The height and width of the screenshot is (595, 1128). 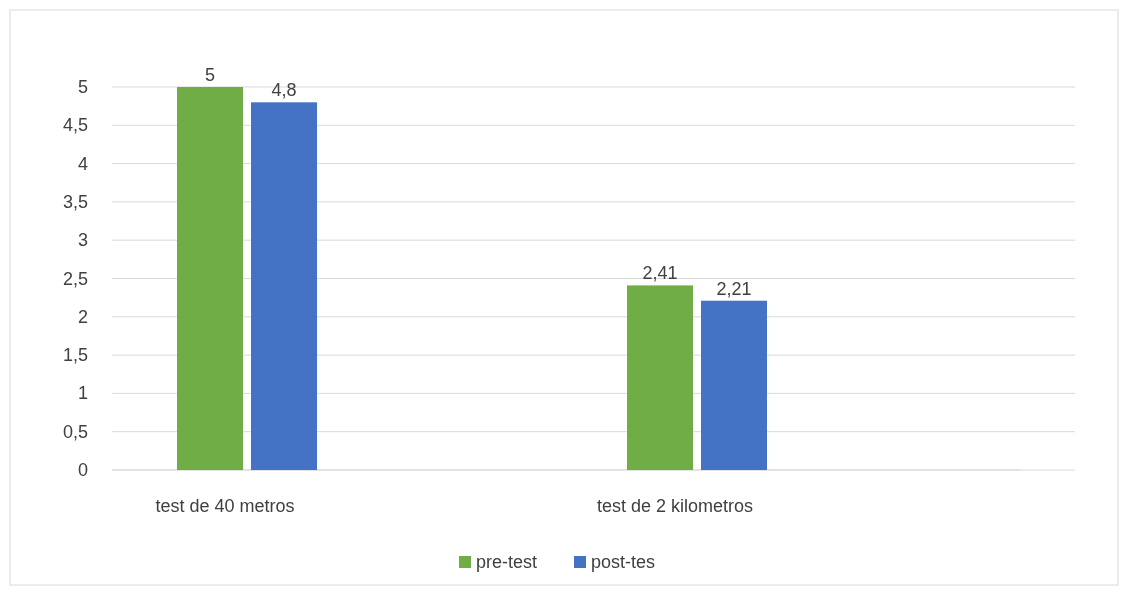 What do you see at coordinates (210, 75) in the screenshot?
I see `data-label: 5` at bounding box center [210, 75].